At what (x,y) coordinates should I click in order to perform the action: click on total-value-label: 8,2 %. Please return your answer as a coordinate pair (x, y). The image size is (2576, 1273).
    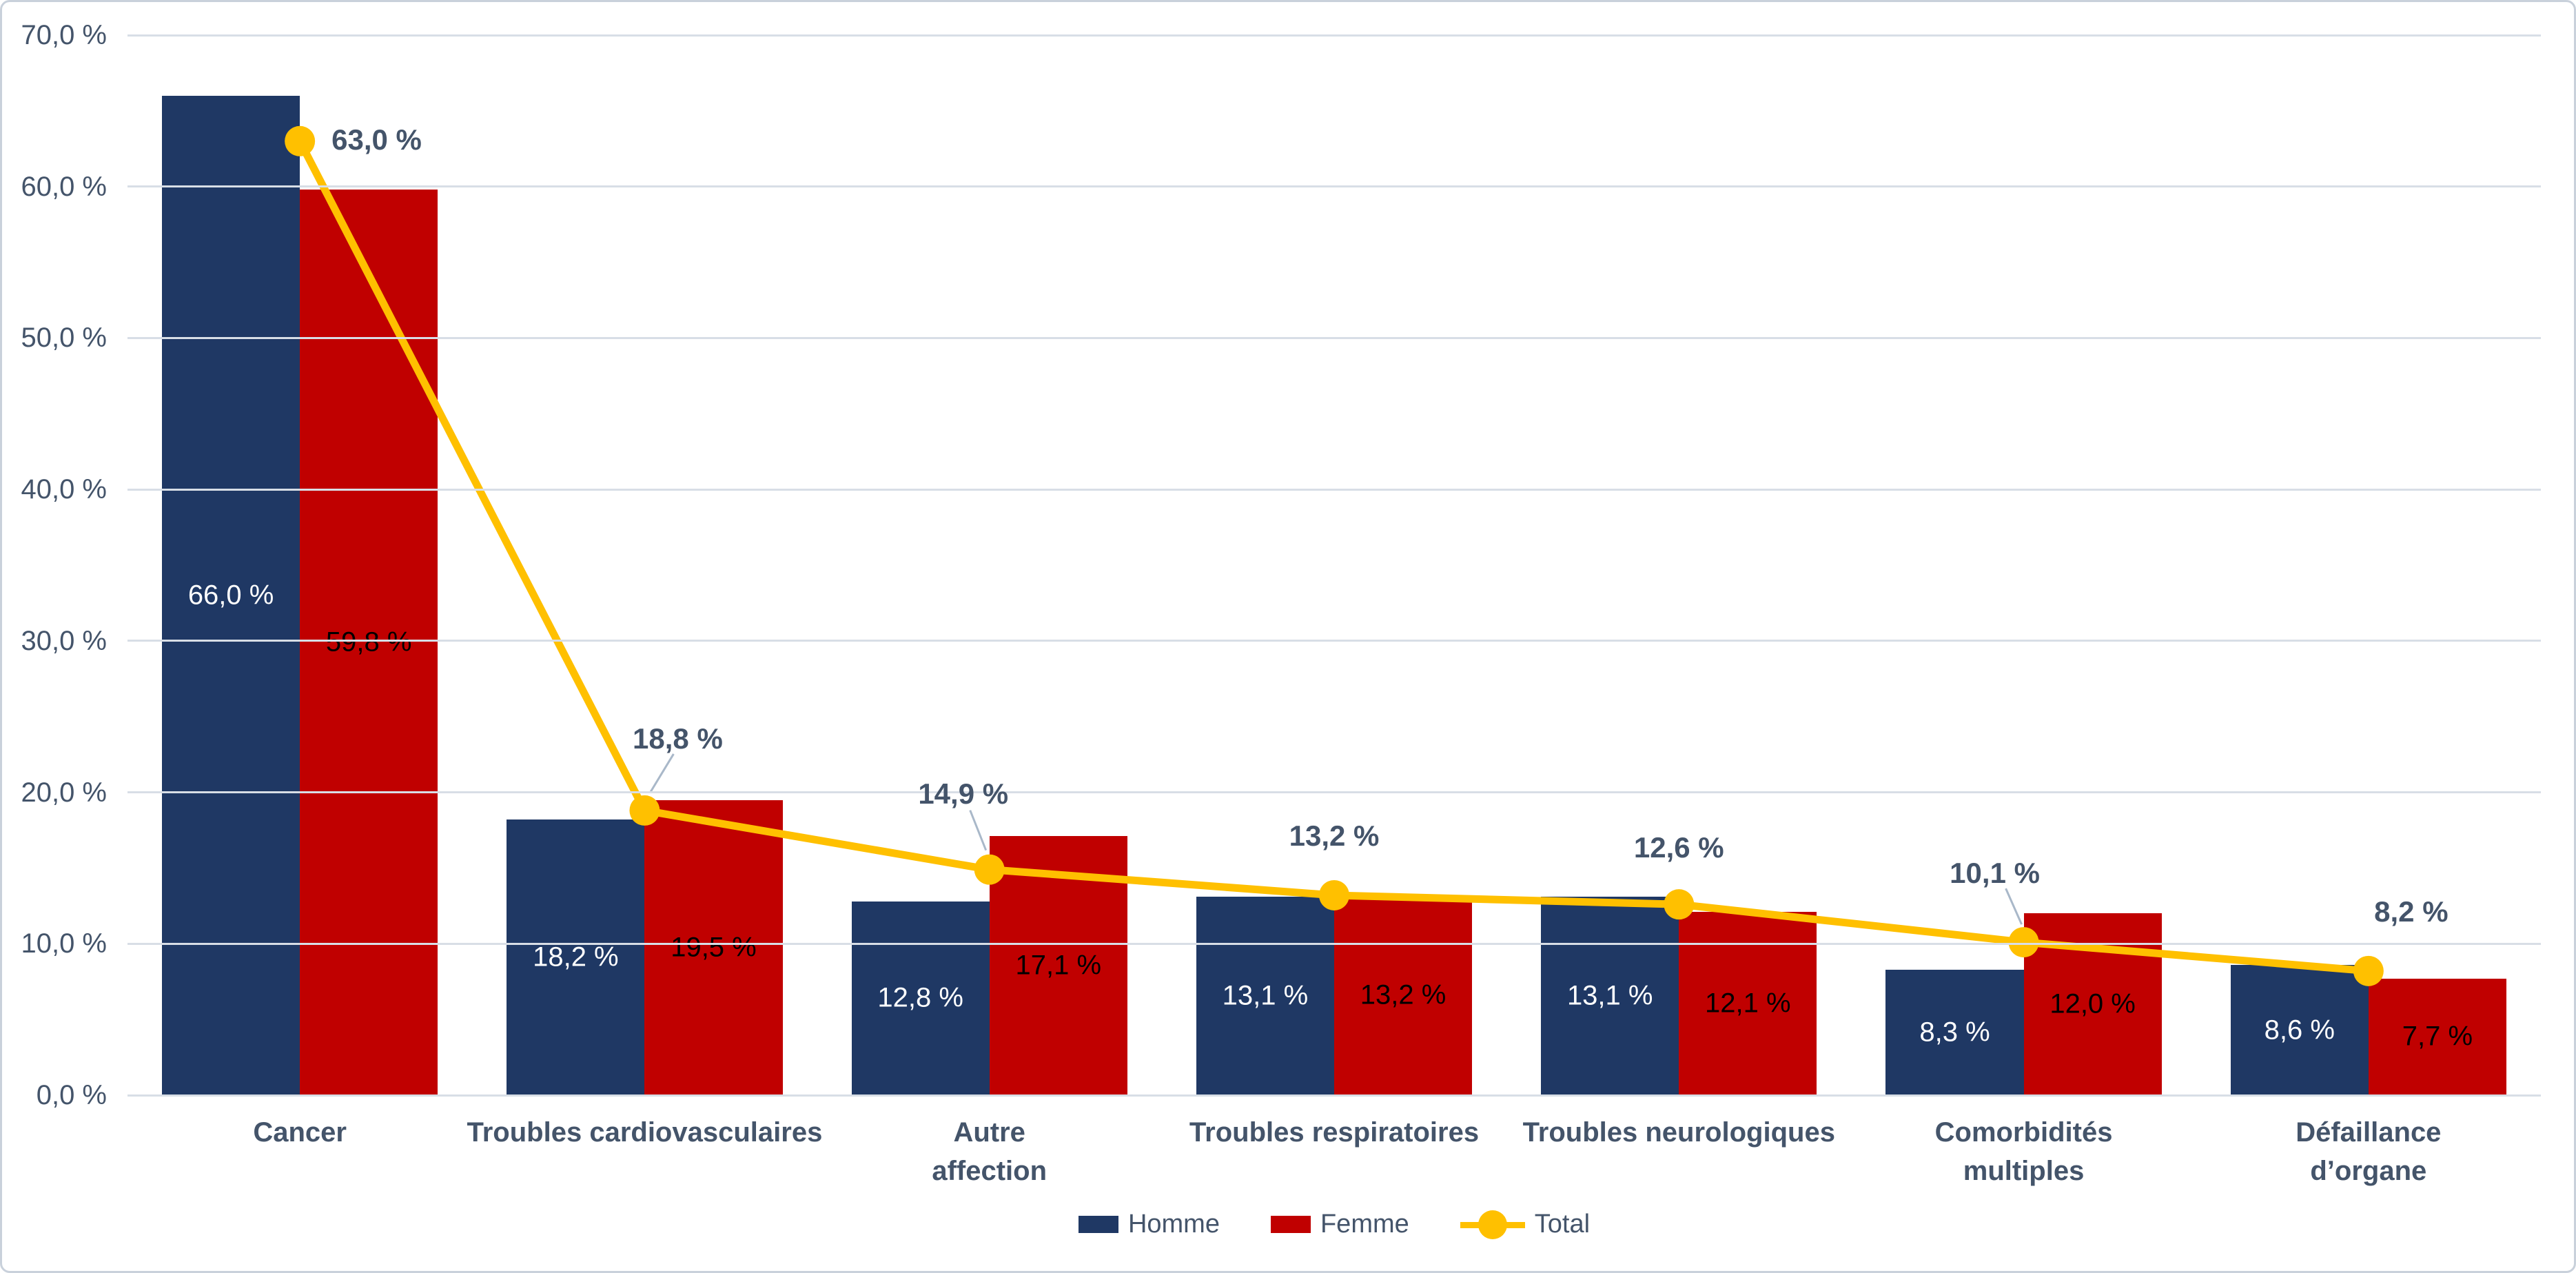
    Looking at the image, I should click on (2411, 911).